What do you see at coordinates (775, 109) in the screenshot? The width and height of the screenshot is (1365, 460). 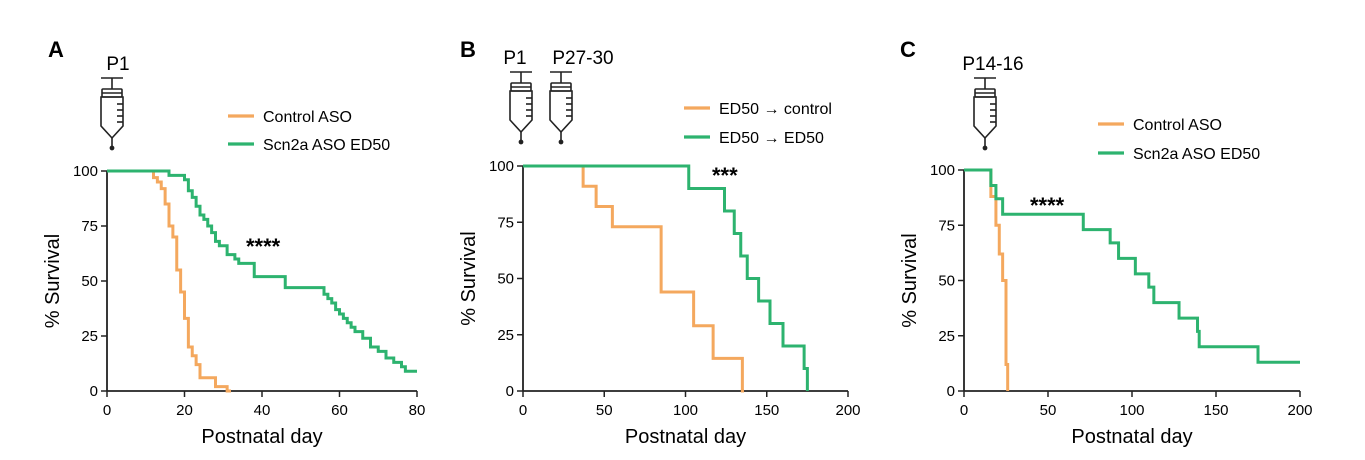 I see `legend-label: ED50 → control` at bounding box center [775, 109].